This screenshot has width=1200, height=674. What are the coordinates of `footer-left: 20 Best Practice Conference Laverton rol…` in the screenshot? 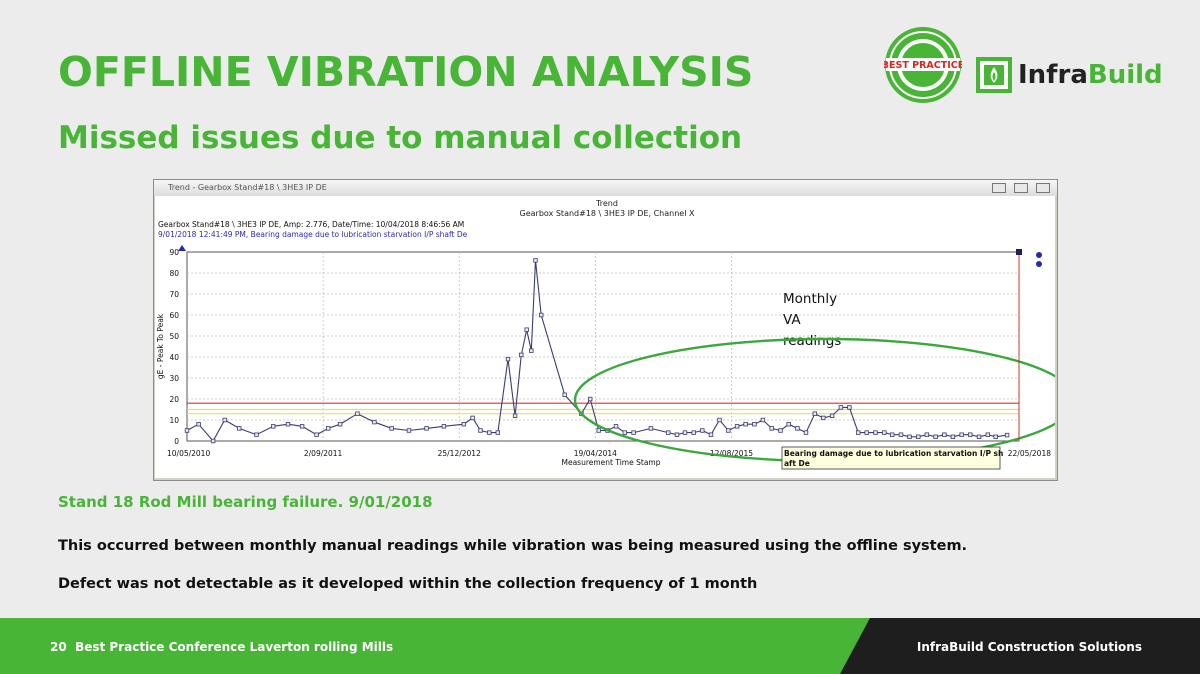 It's located at (221, 647).